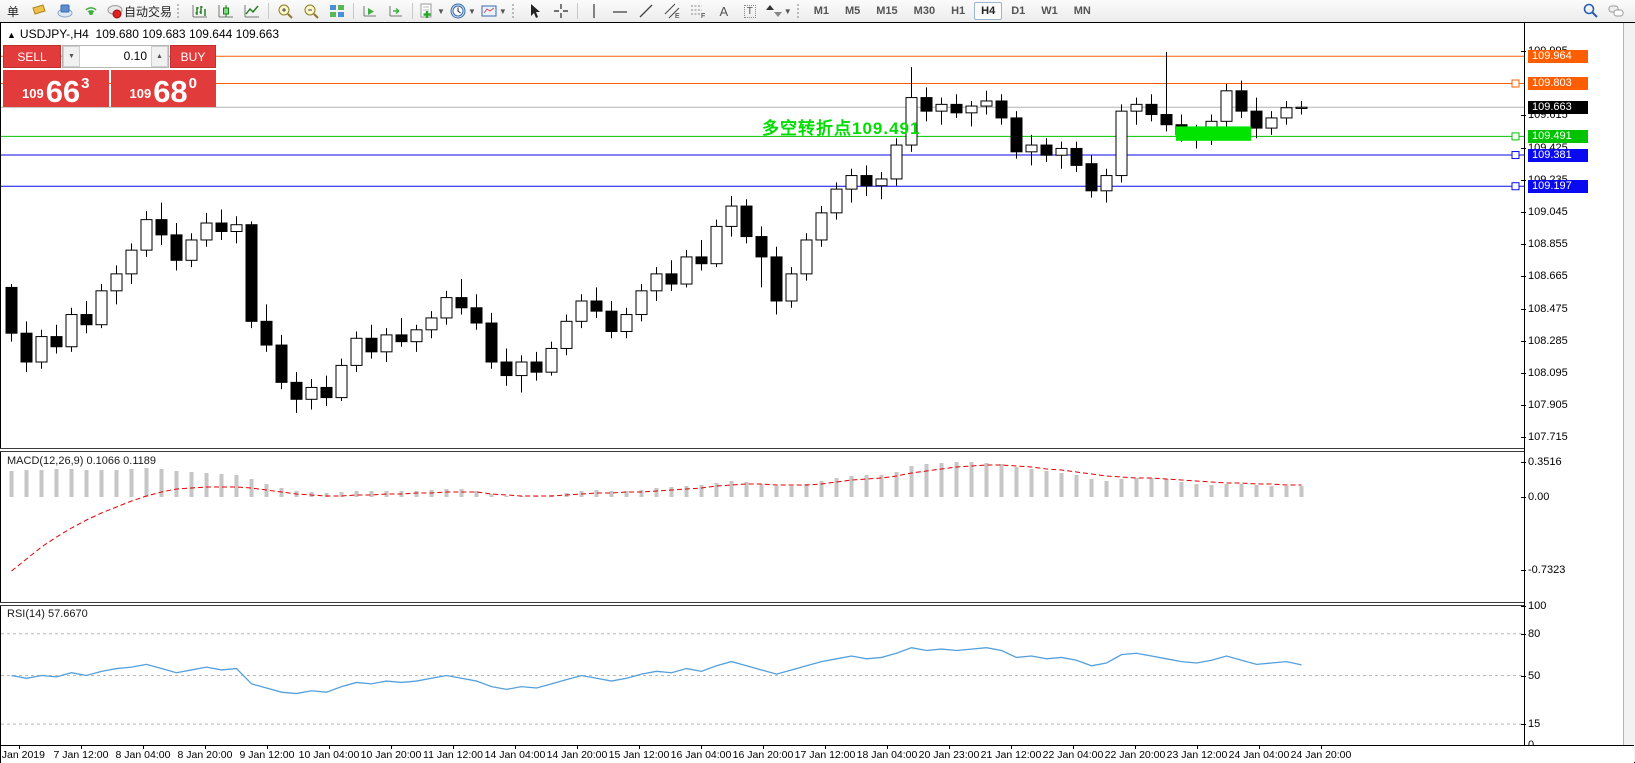  Describe the element at coordinates (778, 11) in the screenshot. I see `arrows-tool-button: ▼` at that location.